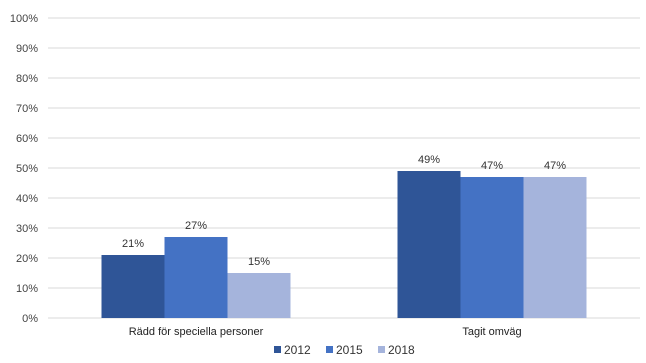 The width and height of the screenshot is (646, 363). Describe the element at coordinates (277, 349) in the screenshot. I see `legend-swatch-2012` at that location.